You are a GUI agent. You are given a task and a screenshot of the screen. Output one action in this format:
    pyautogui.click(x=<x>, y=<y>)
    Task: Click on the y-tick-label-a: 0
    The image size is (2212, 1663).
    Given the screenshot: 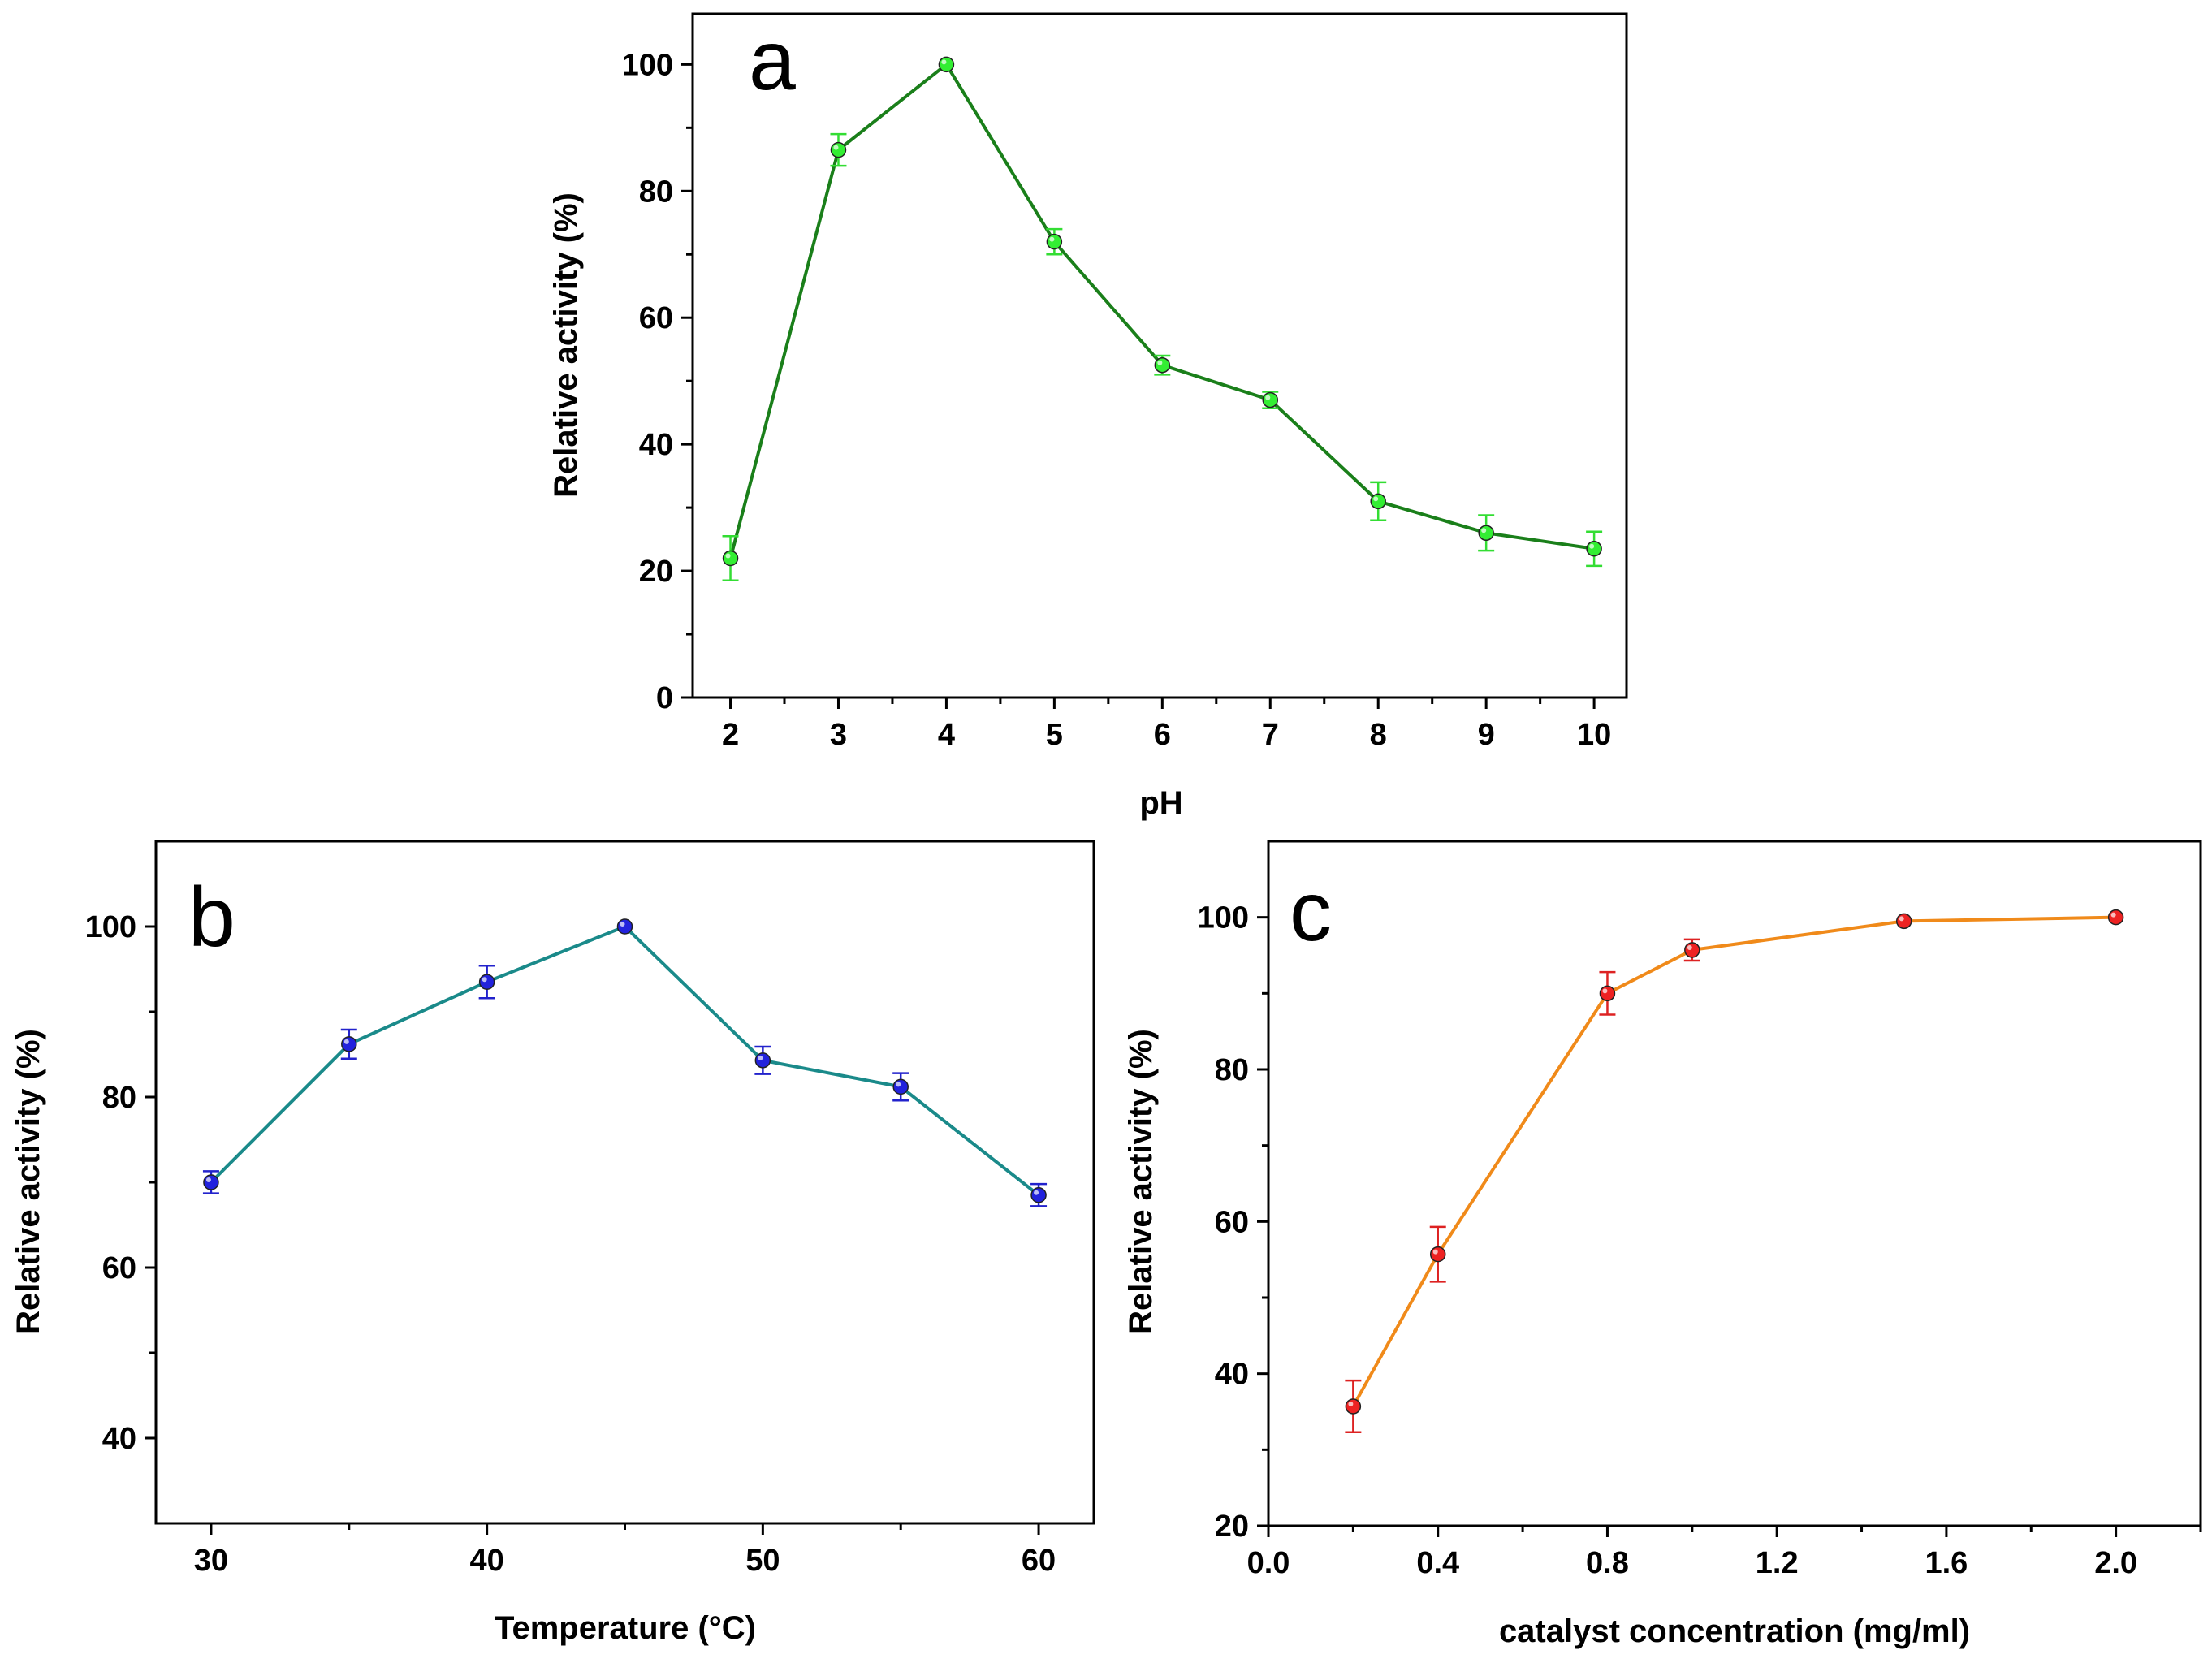 What is the action you would take?
    pyautogui.click(x=664, y=698)
    